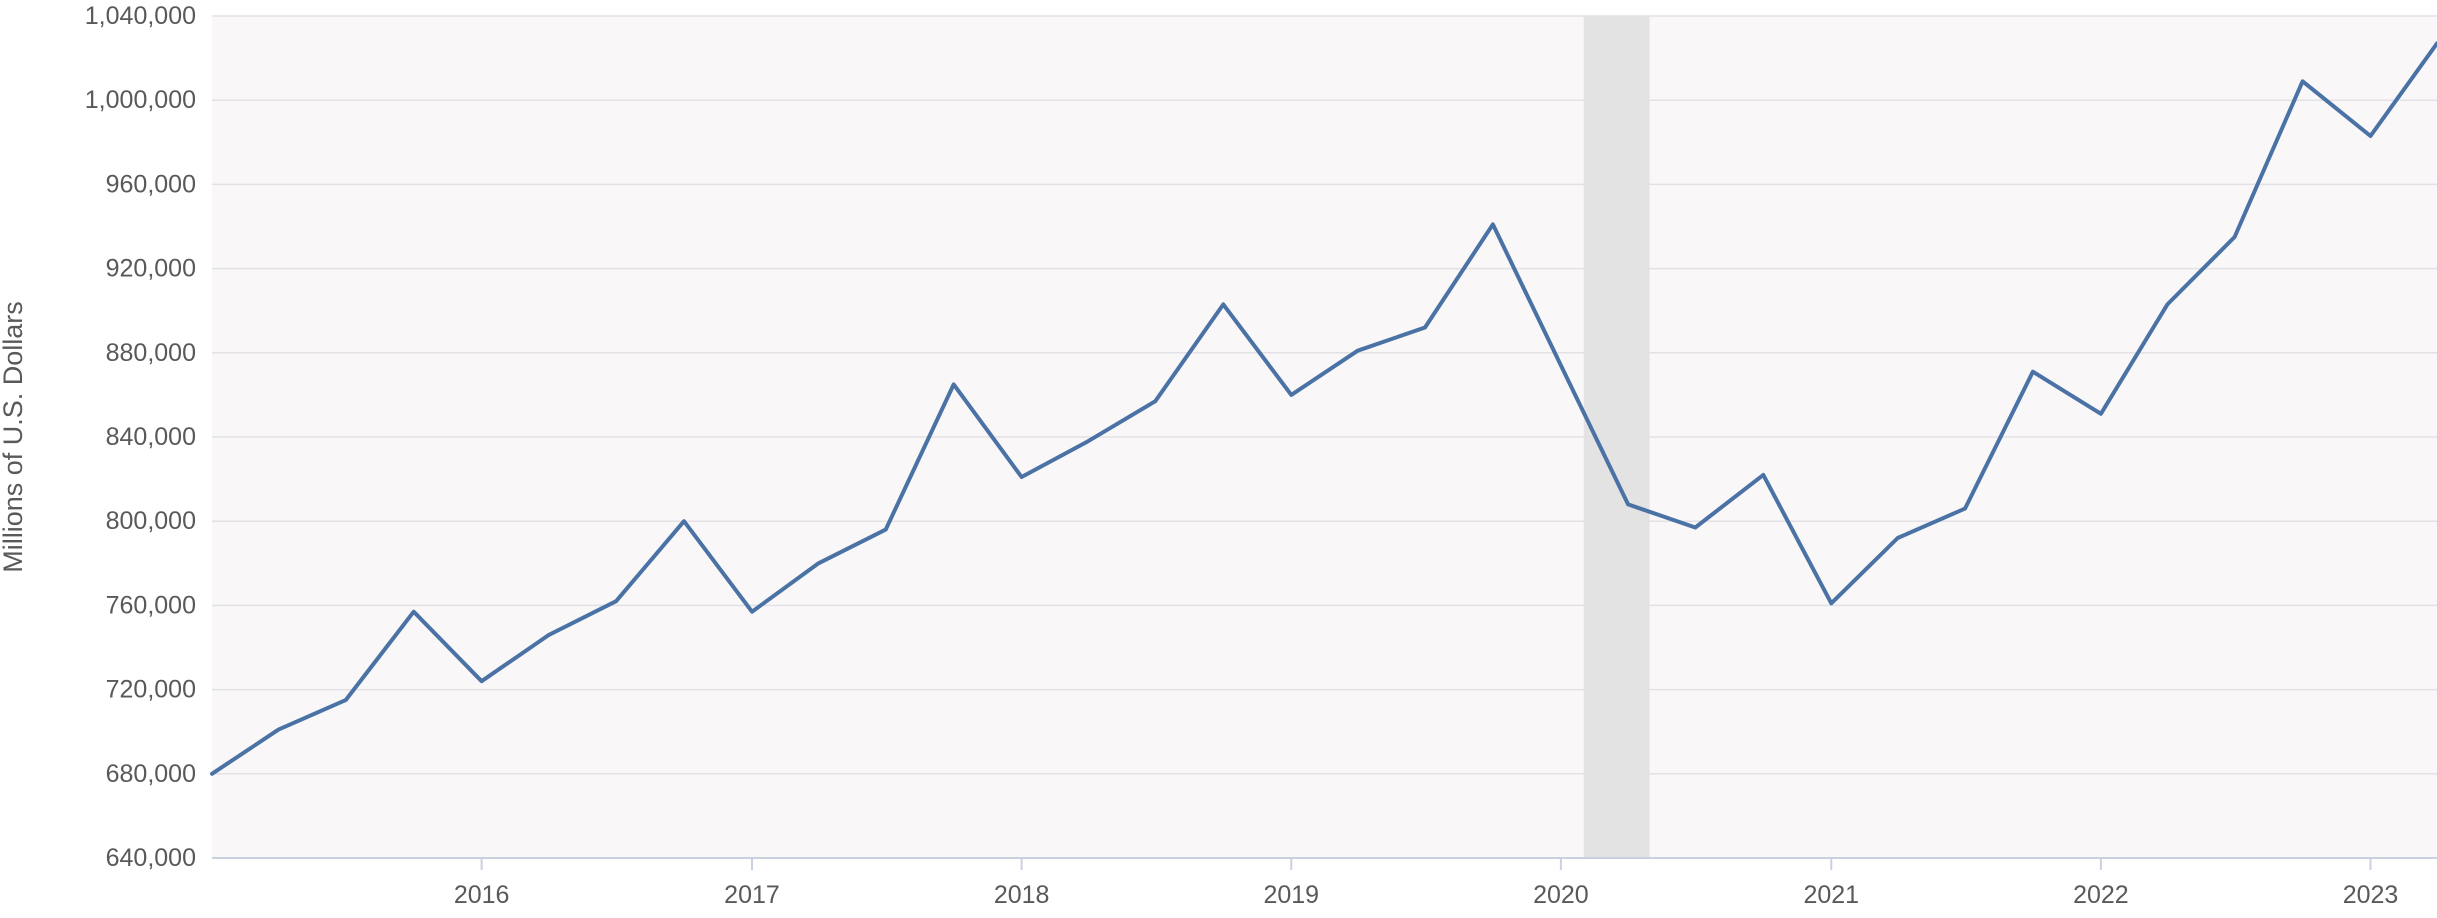 This screenshot has width=2437, height=918. Describe the element at coordinates (752, 895) in the screenshot. I see `x-tick-label-1: 2017` at that location.